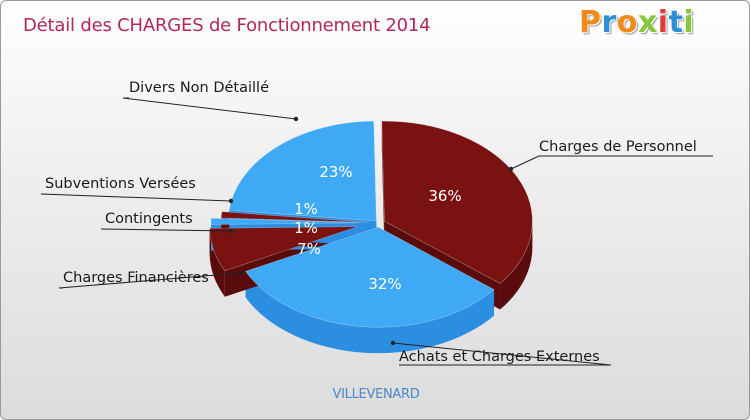  Describe the element at coordinates (384, 284) in the screenshot. I see `slice-percent-label: 32%` at that location.